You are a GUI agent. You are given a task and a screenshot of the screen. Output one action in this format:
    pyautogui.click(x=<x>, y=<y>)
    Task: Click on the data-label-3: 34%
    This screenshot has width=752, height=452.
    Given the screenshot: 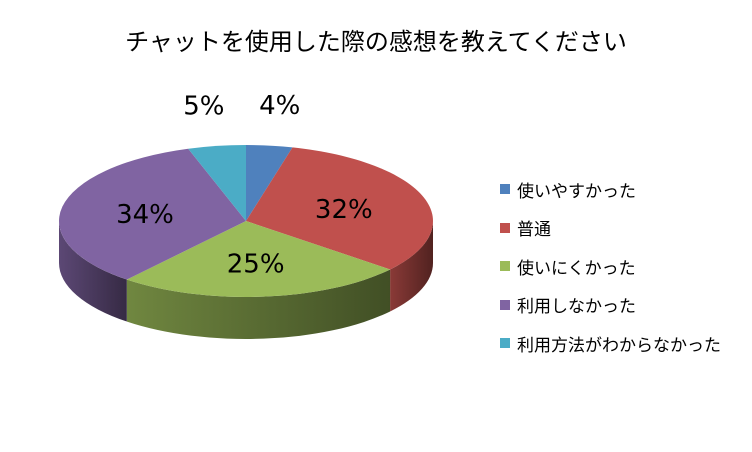 What is the action you would take?
    pyautogui.click(x=145, y=215)
    